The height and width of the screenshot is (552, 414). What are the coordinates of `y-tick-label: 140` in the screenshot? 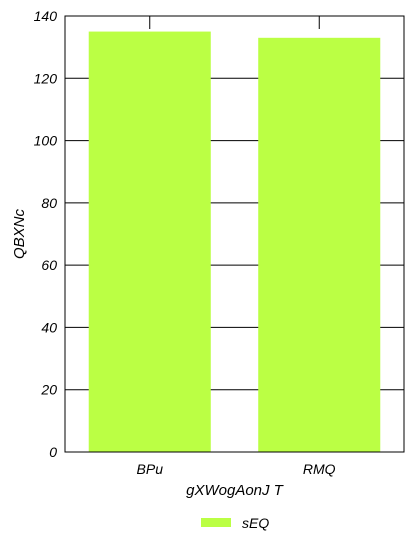 It's located at (46, 16).